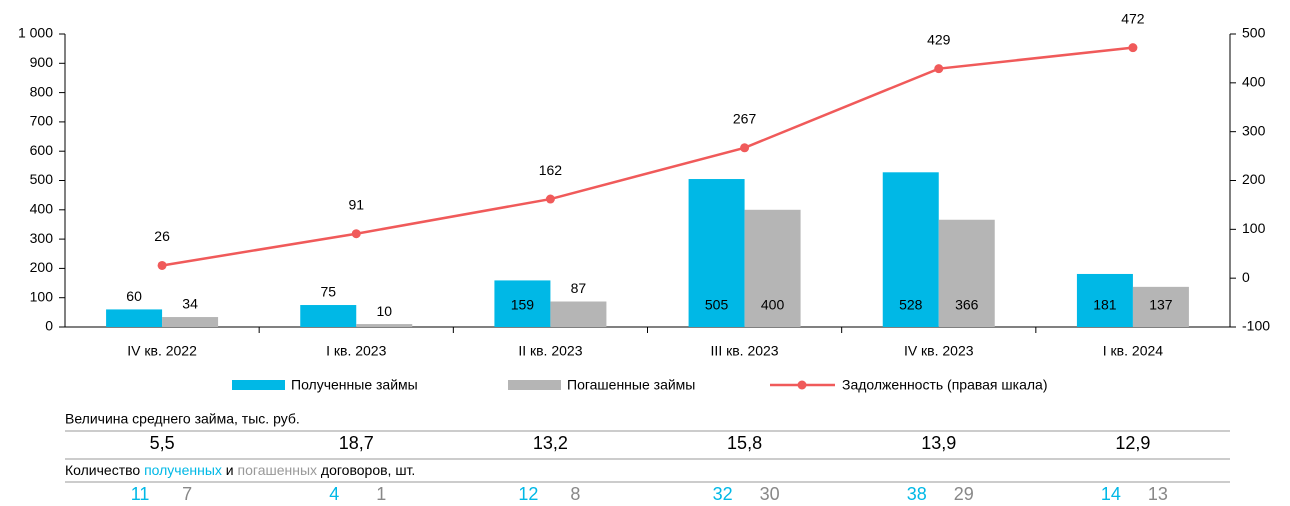 This screenshot has height=506, width=1290. Describe the element at coordinates (802, 385) in the screenshot. I see `legend-marker` at that location.